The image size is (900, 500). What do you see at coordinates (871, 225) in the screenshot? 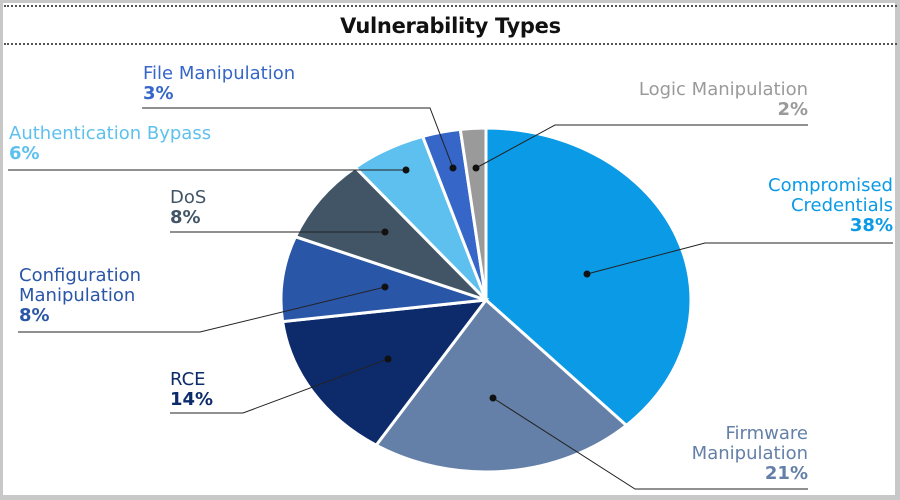
I see `label-percent: 38%` at bounding box center [871, 225].